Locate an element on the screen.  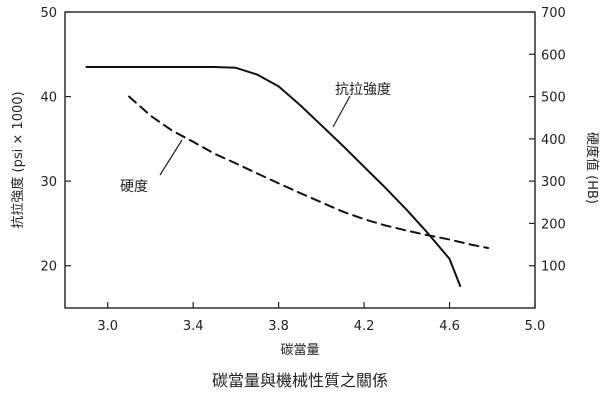
hardness-annotation-leader is located at coordinates (171, 157).